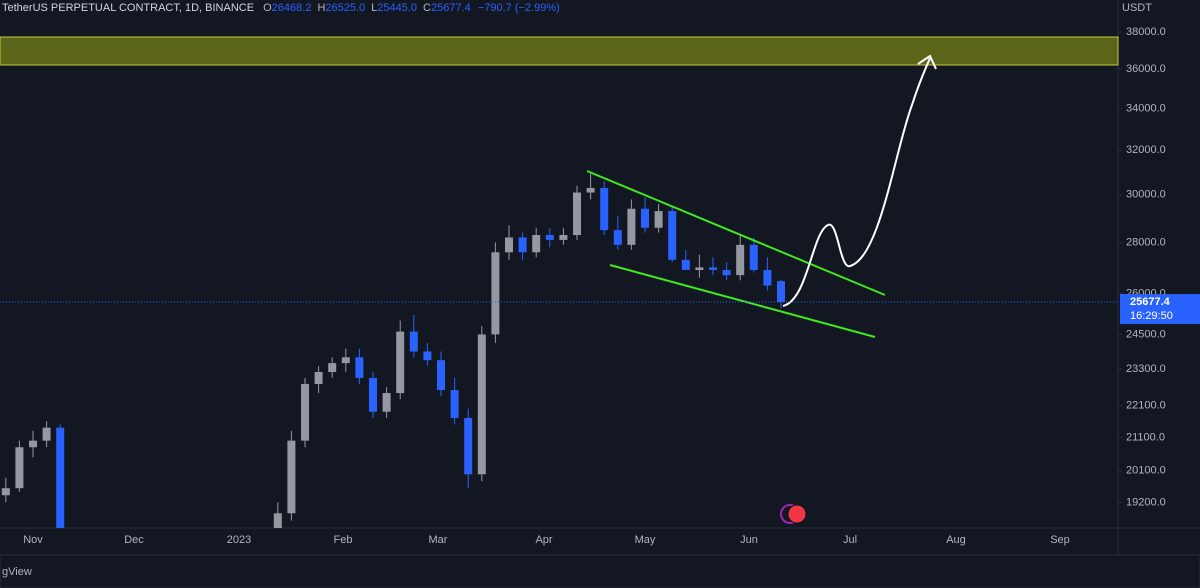  What do you see at coordinates (1146, 242) in the screenshot?
I see `y-tick-label: 28000.0` at bounding box center [1146, 242].